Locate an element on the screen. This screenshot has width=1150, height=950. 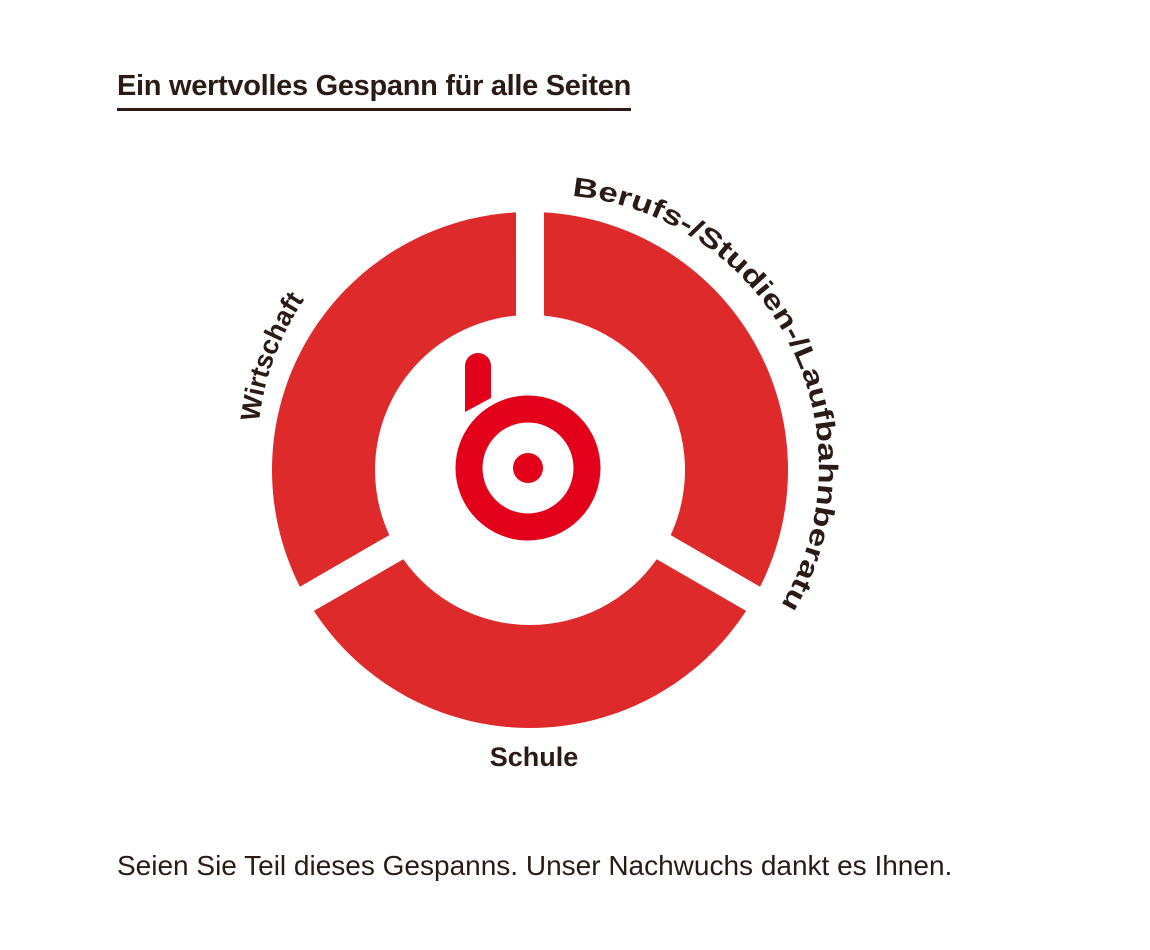
page-title: Ein wertvolles Gespann für alle Seiten is located at coordinates (374, 90).